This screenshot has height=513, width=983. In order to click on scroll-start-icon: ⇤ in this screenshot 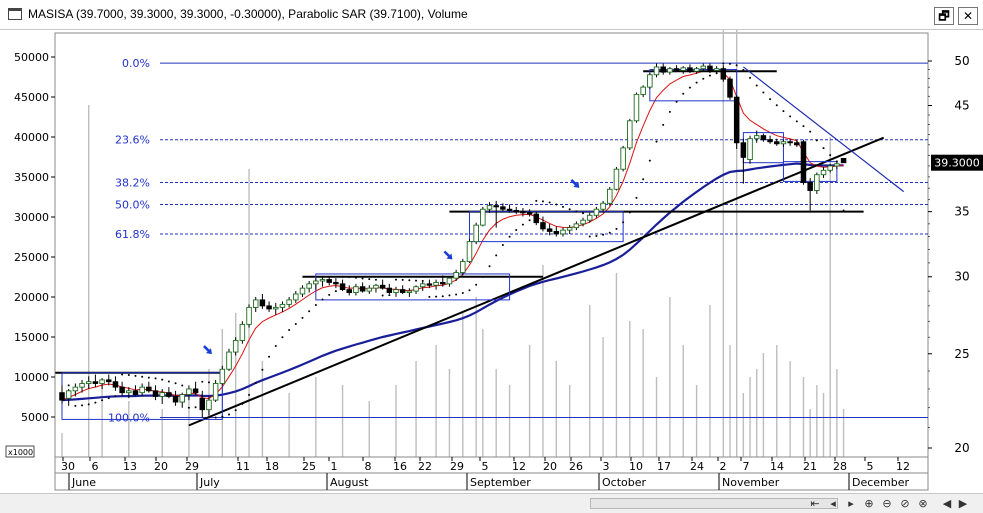, I will do `click(815, 503)`.